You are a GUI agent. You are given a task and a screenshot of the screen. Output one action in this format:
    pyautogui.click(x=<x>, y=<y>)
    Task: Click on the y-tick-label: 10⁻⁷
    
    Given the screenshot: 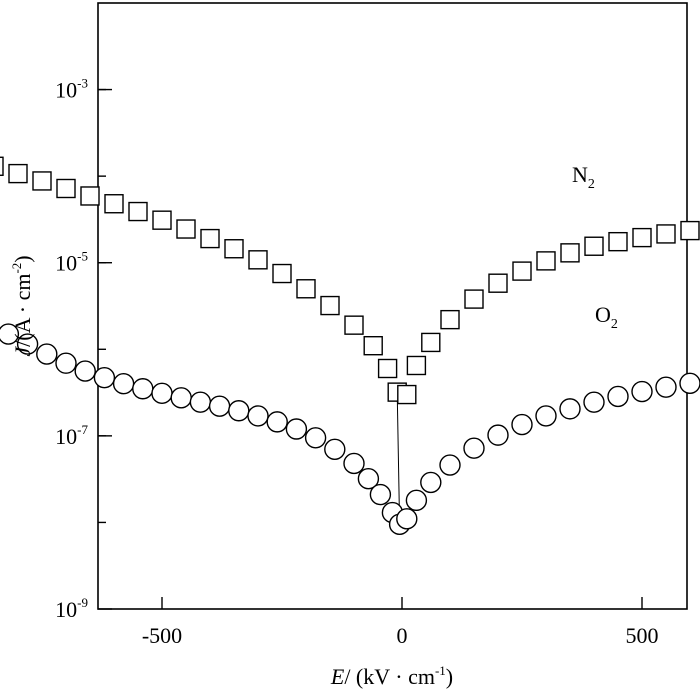 What is the action you would take?
    pyautogui.click(x=71, y=435)
    